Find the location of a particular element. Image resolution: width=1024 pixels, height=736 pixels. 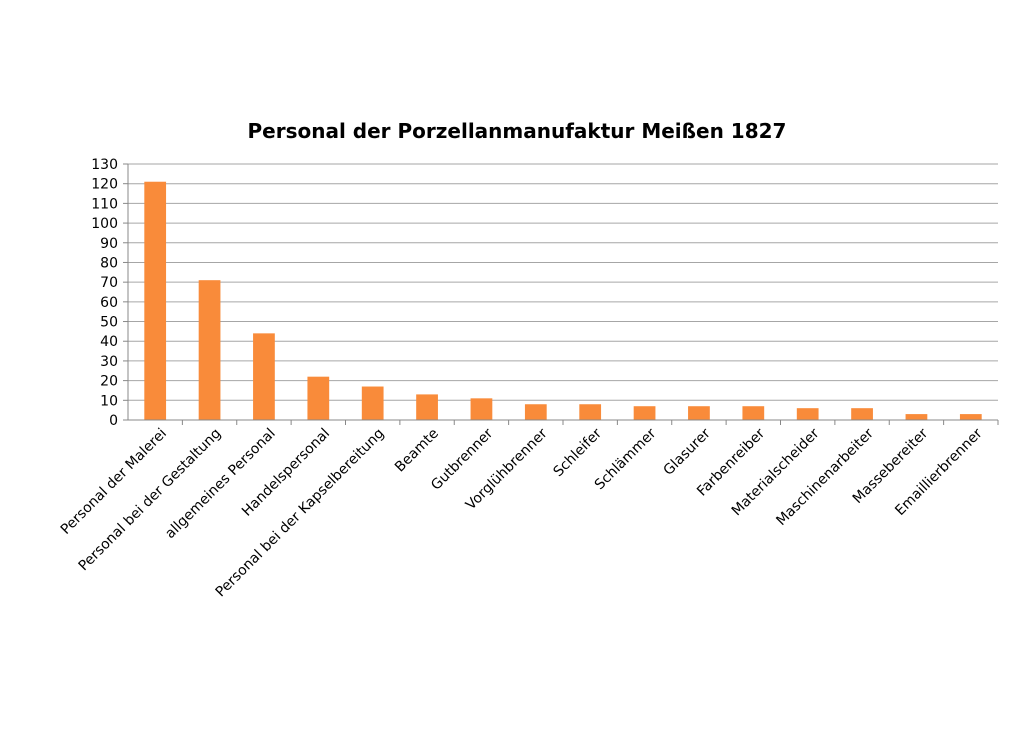

y-tick-label: 60 is located at coordinates (109, 303).